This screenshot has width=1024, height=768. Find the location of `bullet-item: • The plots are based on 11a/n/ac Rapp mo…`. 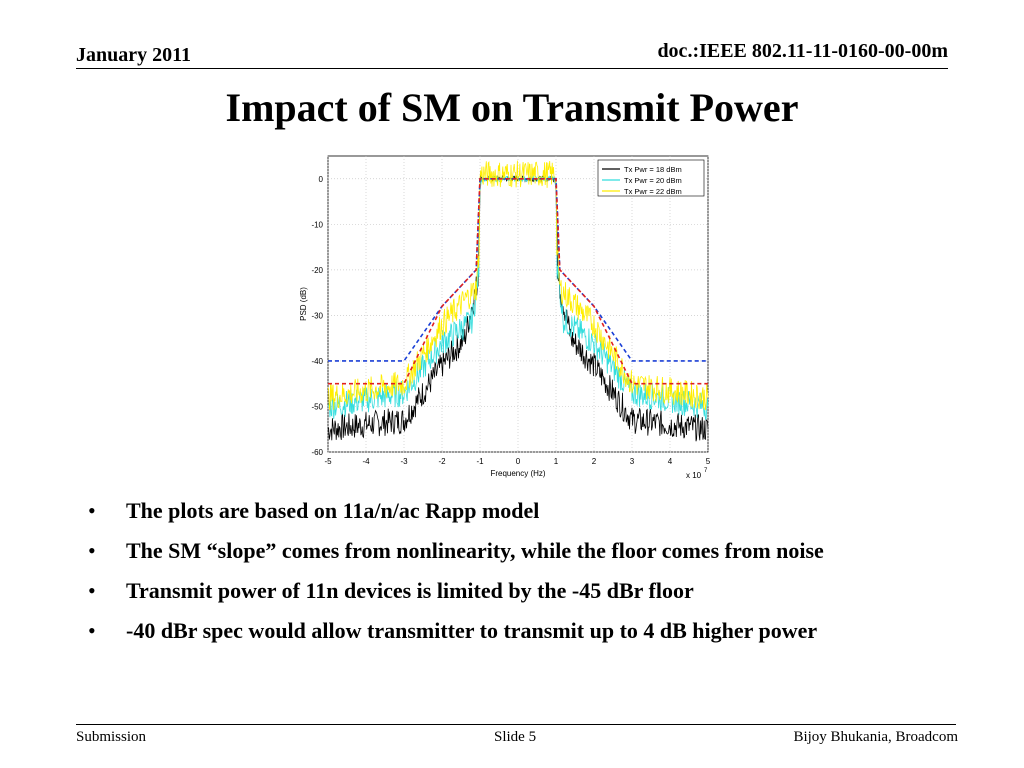

bullet-item: • The plots are based on 11a/n/ac Rapp mo… is located at coordinates (528, 510).